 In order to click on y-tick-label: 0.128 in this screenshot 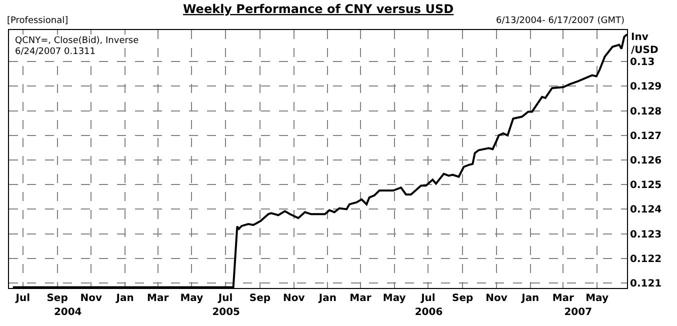, I will do `click(646, 112)`.